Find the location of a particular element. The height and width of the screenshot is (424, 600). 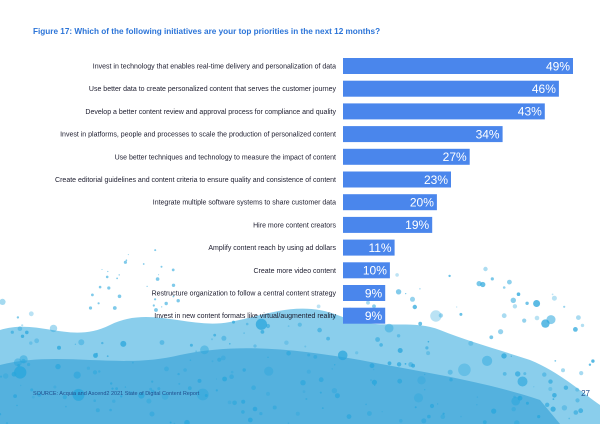

page-number: 27 is located at coordinates (585, 393).